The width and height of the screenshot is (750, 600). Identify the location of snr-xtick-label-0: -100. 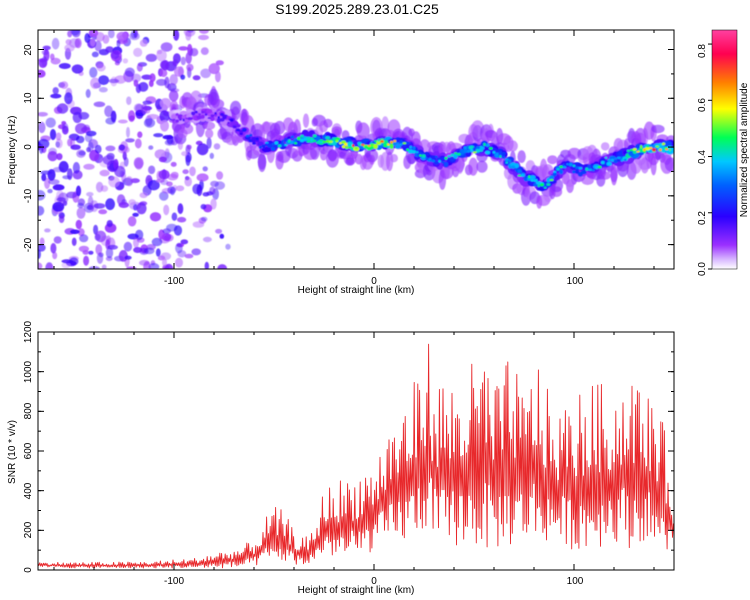
(174, 581).